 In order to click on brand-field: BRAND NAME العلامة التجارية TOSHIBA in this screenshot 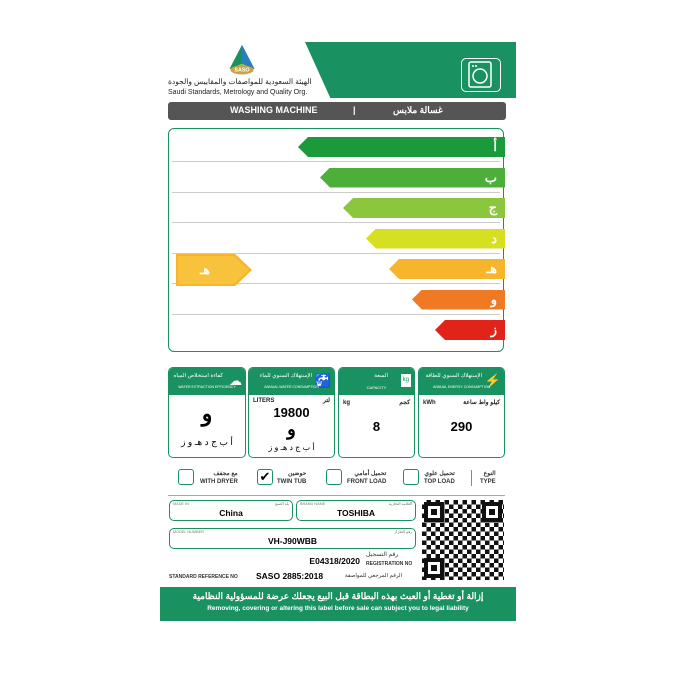, I will do `click(356, 510)`.